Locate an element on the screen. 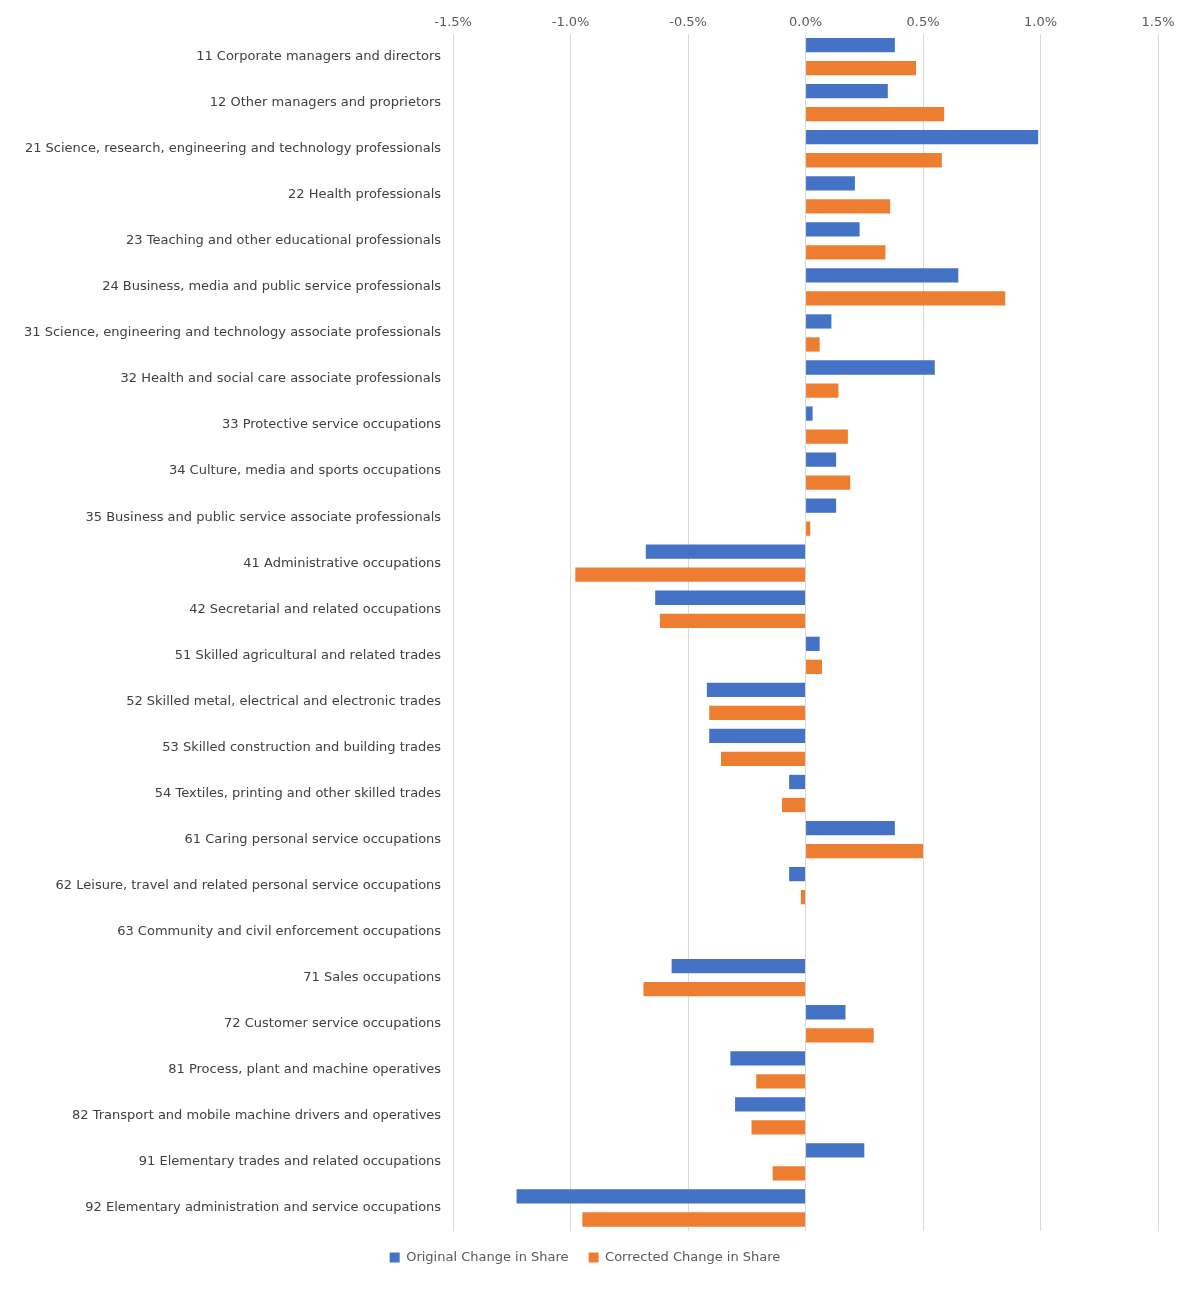 The width and height of the screenshot is (1189, 1290). legend-label: Corrected Change in Share is located at coordinates (693, 1256).